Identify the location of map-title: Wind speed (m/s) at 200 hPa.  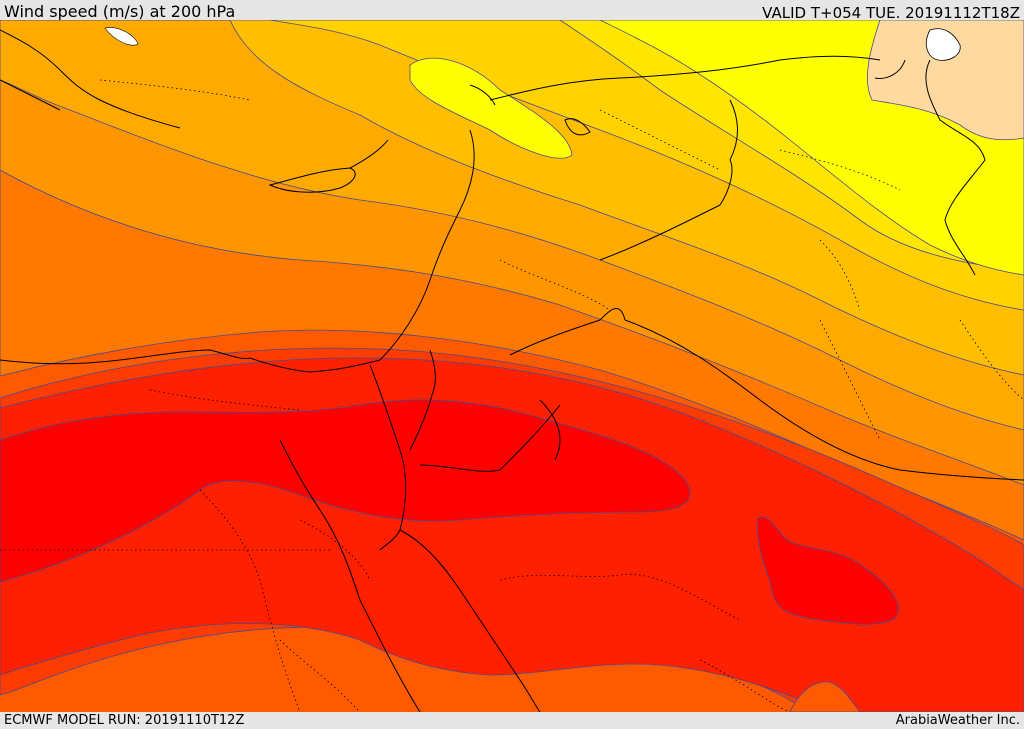
(120, 11).